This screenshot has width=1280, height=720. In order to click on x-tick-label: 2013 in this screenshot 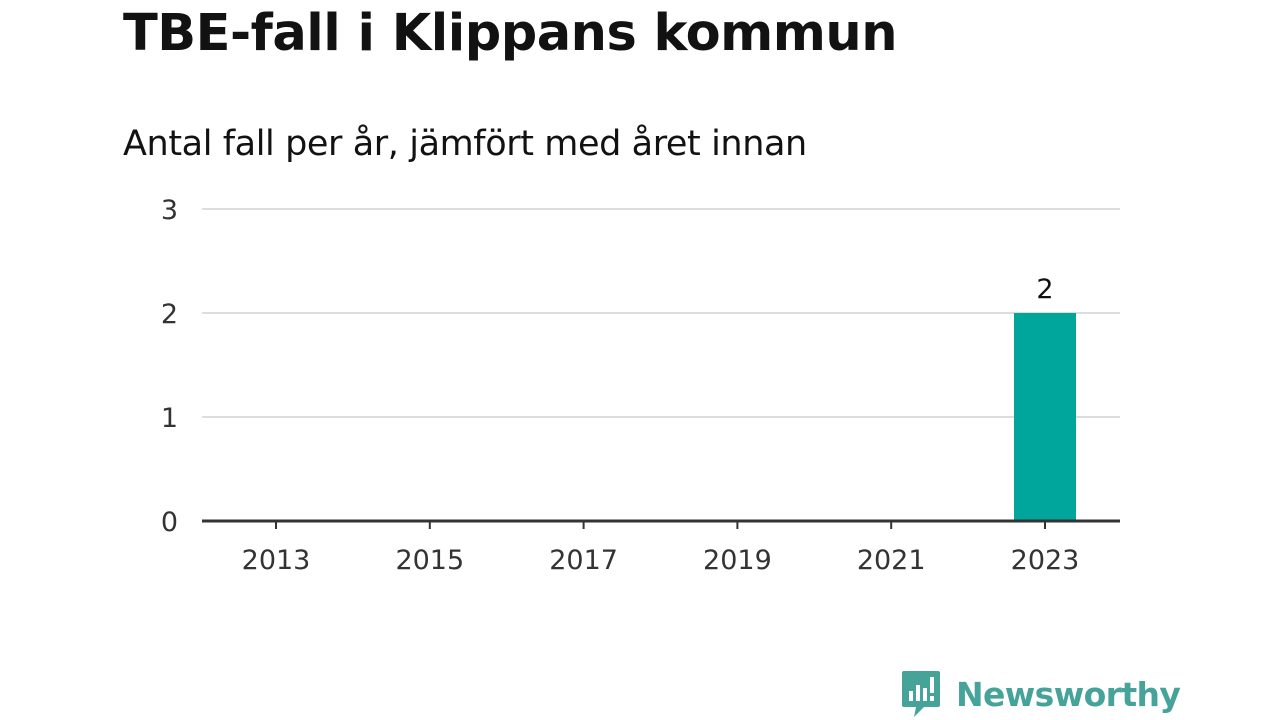, I will do `click(276, 560)`.